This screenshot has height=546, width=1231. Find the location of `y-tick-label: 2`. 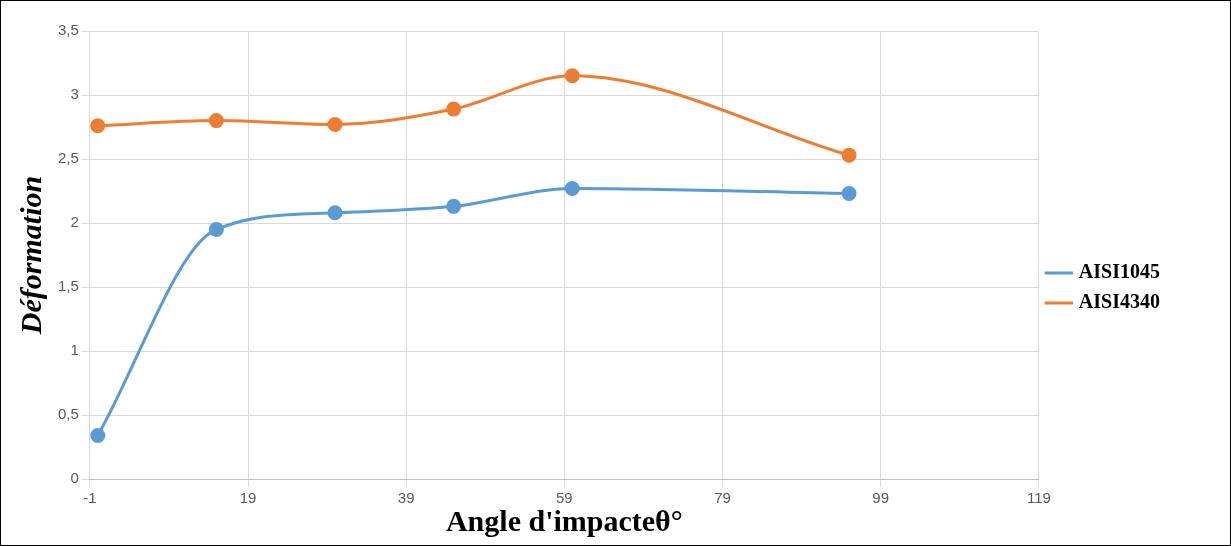

y-tick-label: 2 is located at coordinates (74, 222).